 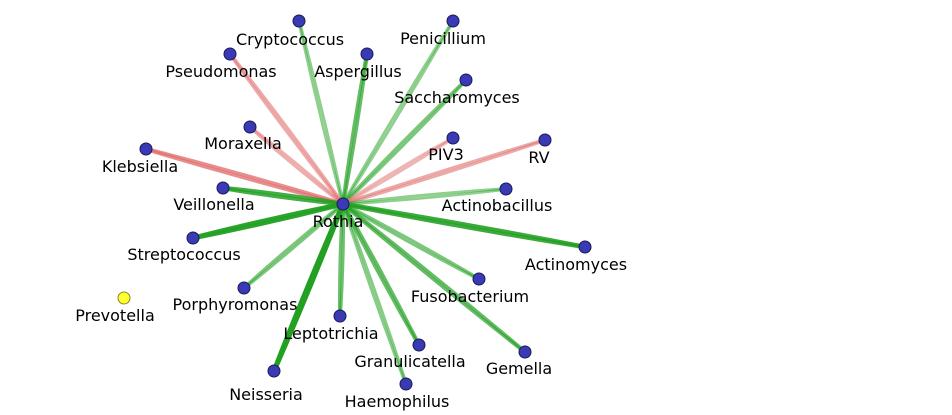 What do you see at coordinates (446, 154) in the screenshot?
I see `node-label-piv3: PIV3` at bounding box center [446, 154].